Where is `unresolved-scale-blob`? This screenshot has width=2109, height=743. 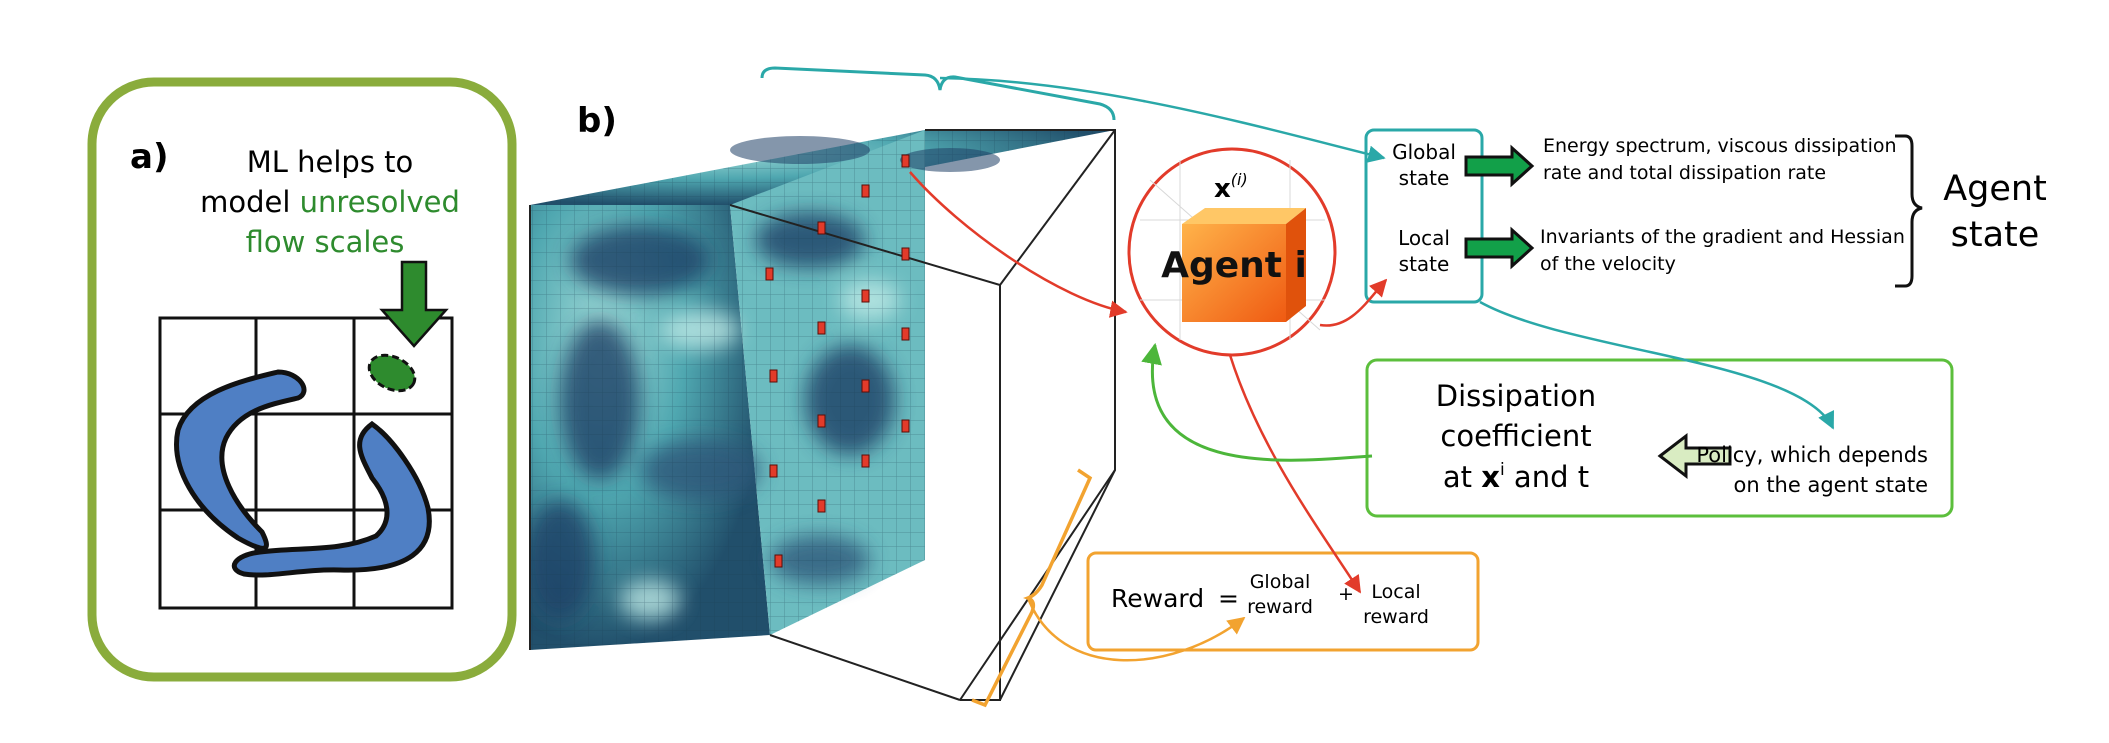
unresolved-scale-blob is located at coordinates (392, 373).